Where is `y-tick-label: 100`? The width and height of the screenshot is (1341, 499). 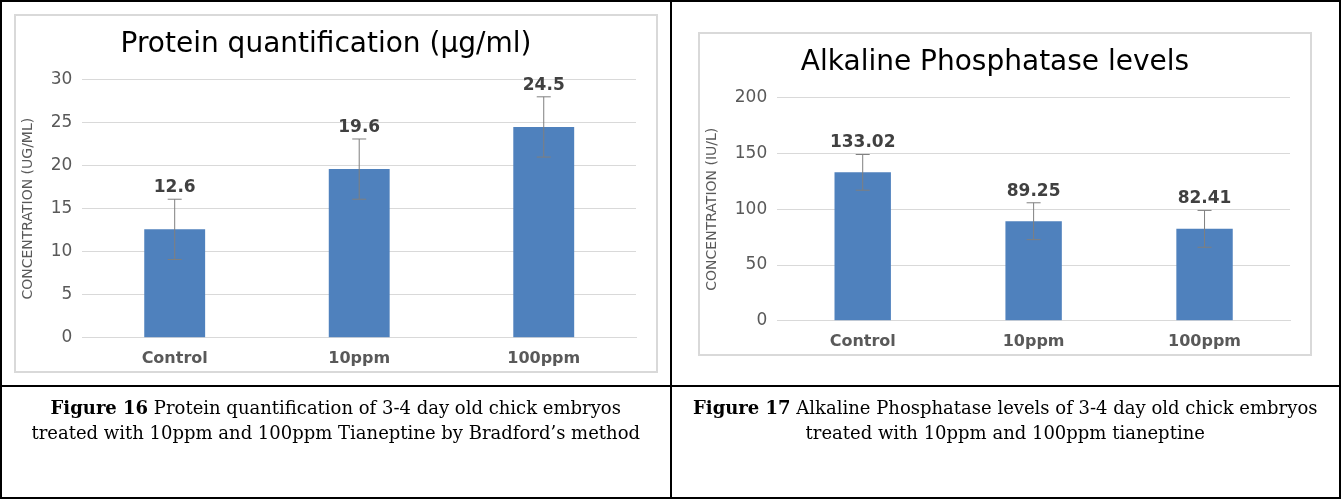 y-tick-label: 100 is located at coordinates (751, 207).